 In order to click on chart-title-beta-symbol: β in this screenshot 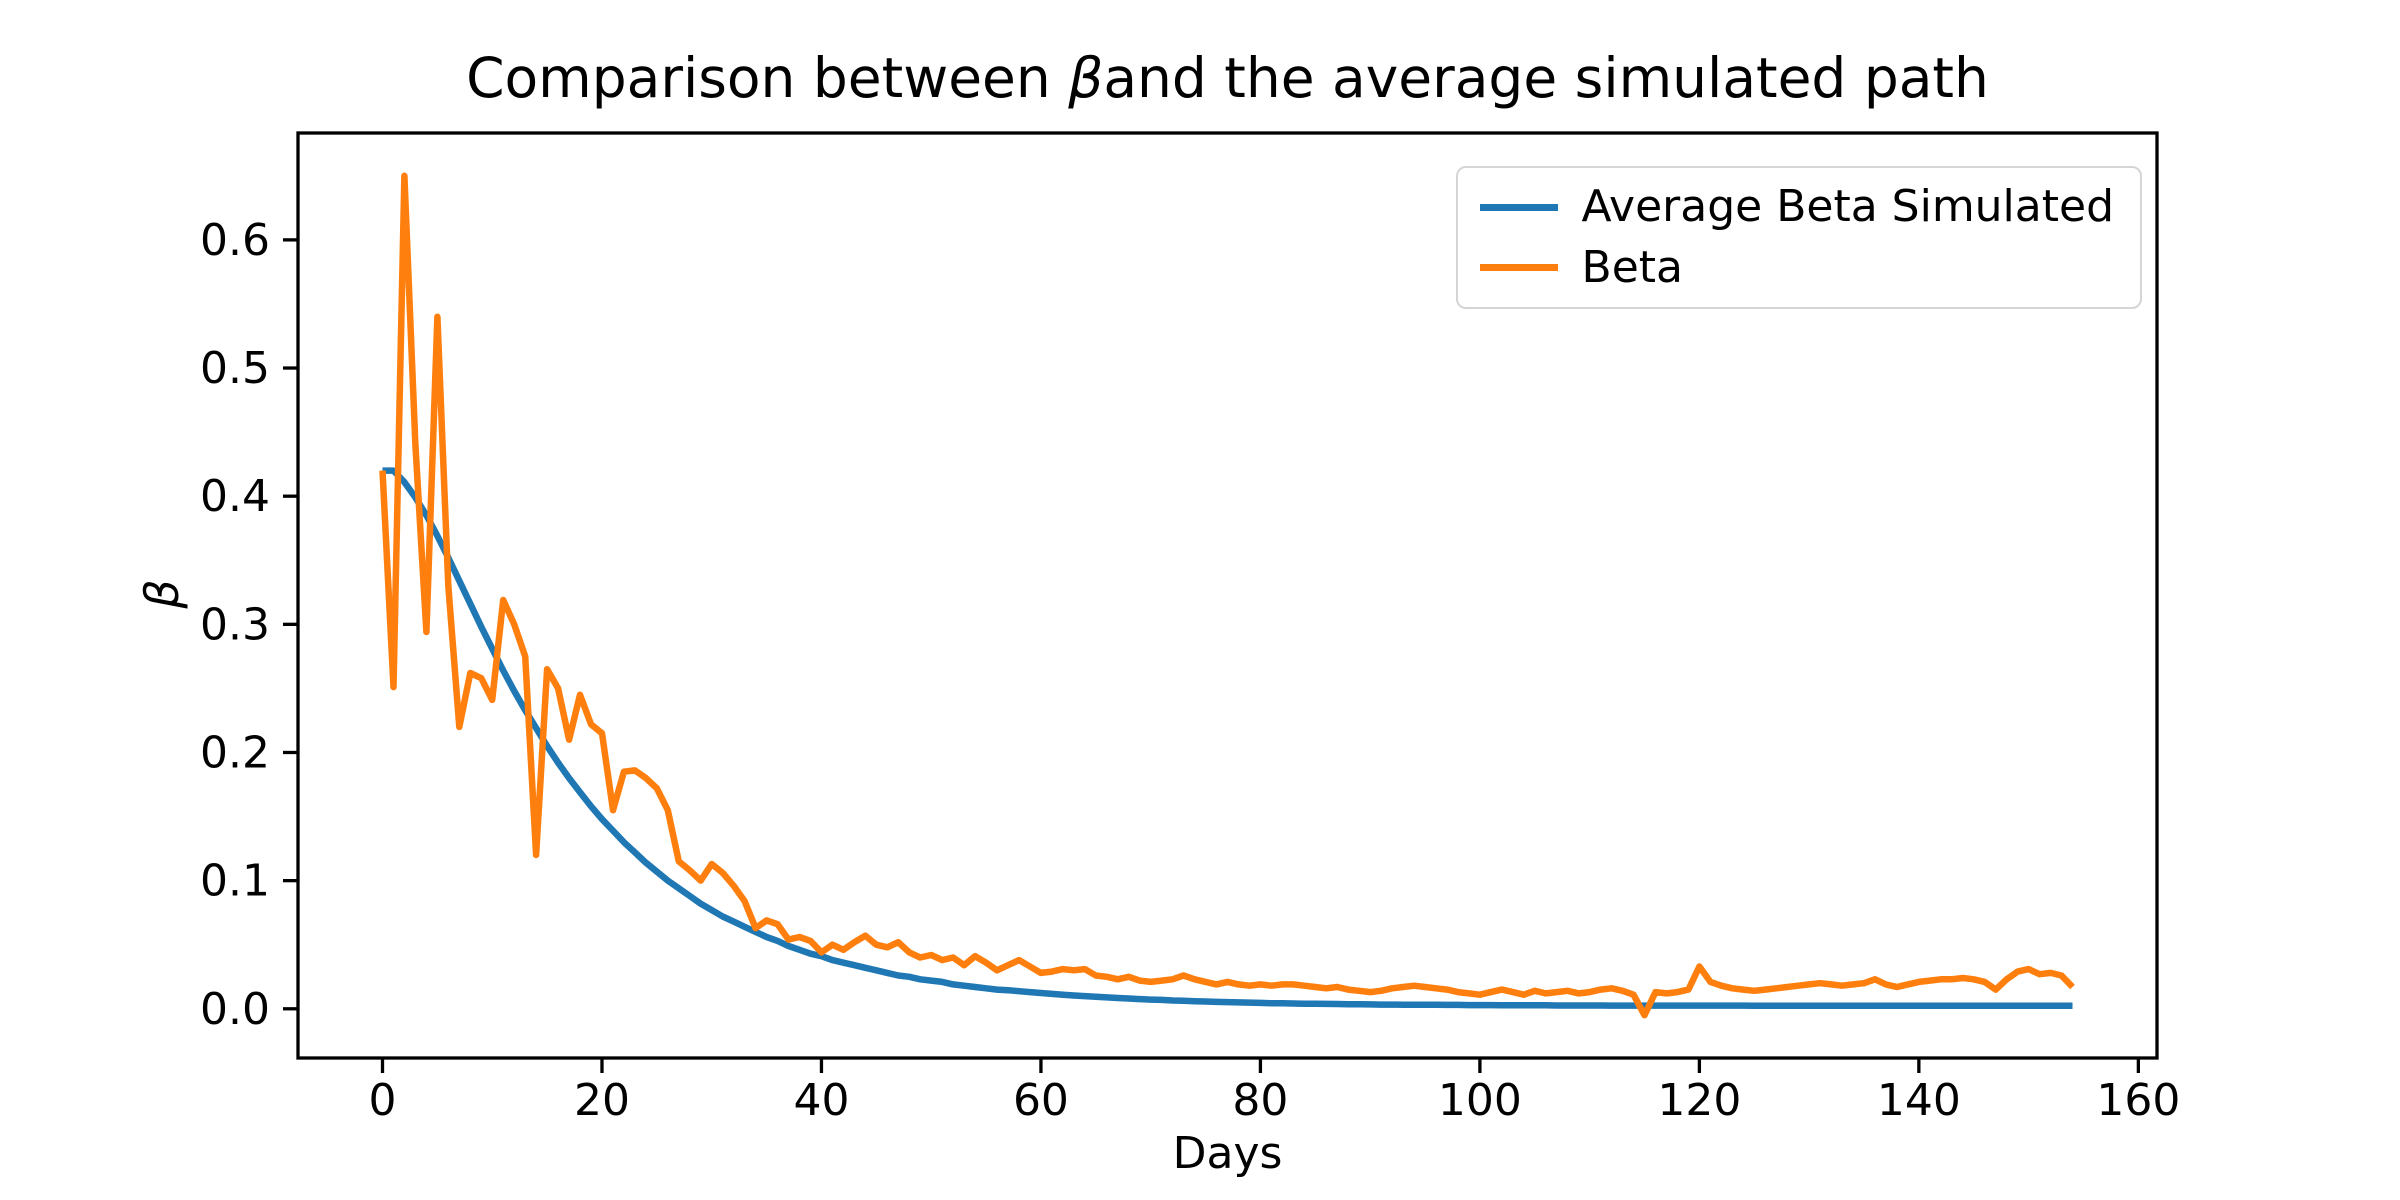, I will do `click(1086, 78)`.